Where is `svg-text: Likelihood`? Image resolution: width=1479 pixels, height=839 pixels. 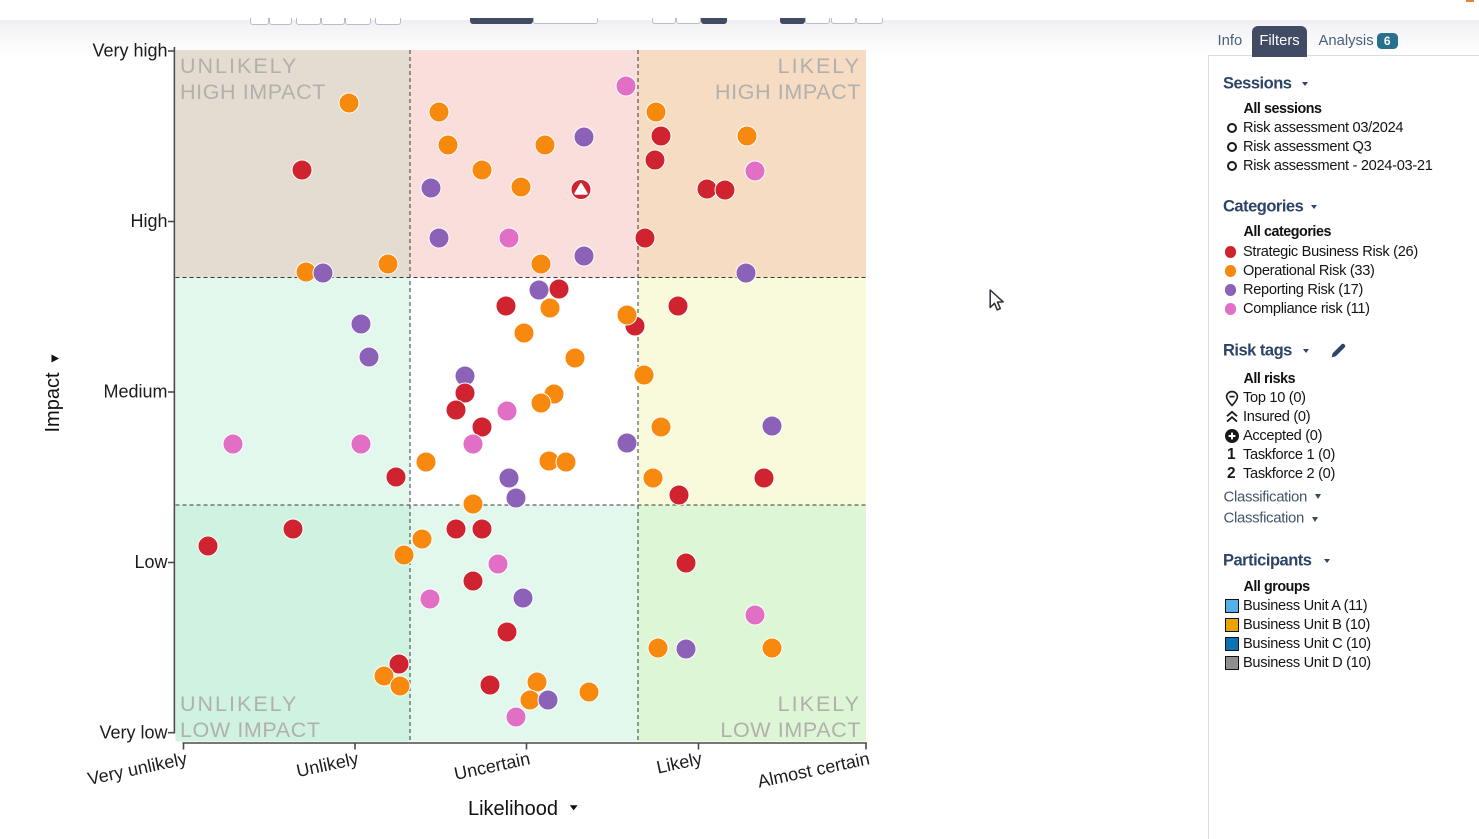
svg-text: Likelihood is located at coordinates (513, 809).